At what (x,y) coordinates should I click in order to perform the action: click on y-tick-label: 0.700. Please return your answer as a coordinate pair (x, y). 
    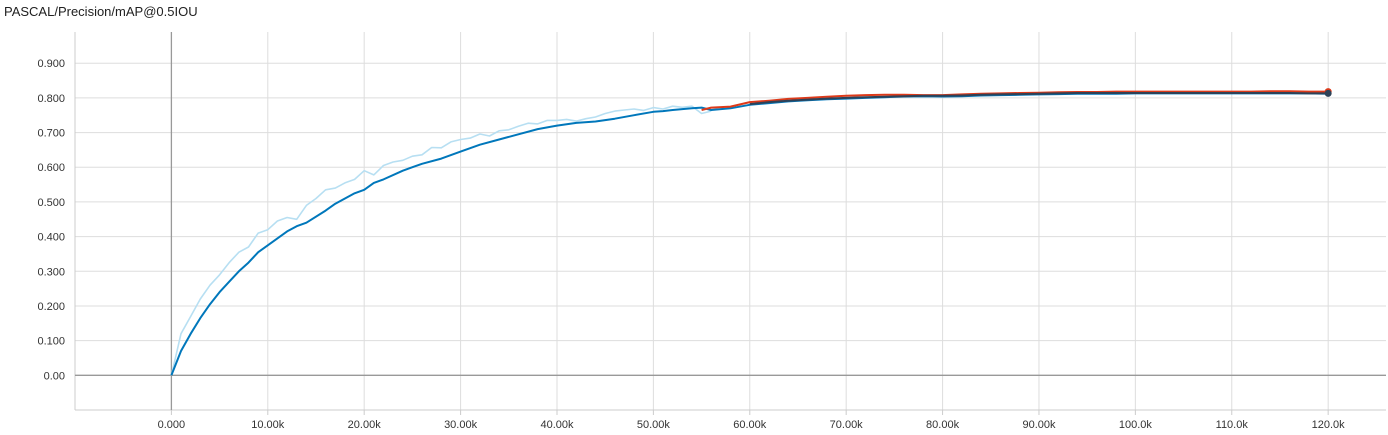
    Looking at the image, I should click on (51, 134).